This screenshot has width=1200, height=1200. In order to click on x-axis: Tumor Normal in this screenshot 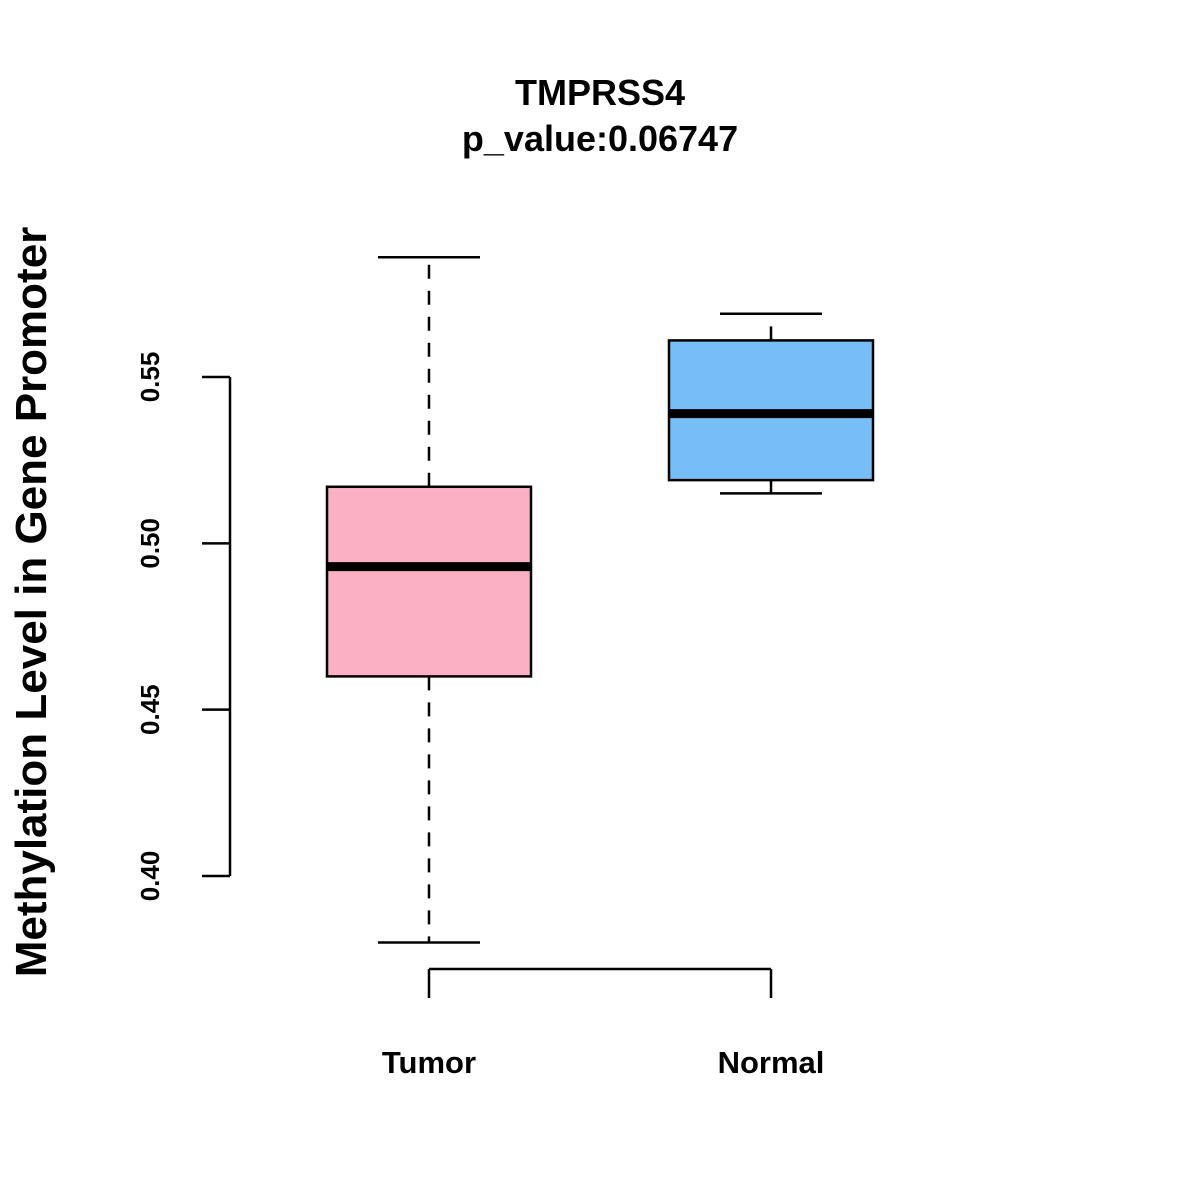, I will do `click(603, 1023)`.